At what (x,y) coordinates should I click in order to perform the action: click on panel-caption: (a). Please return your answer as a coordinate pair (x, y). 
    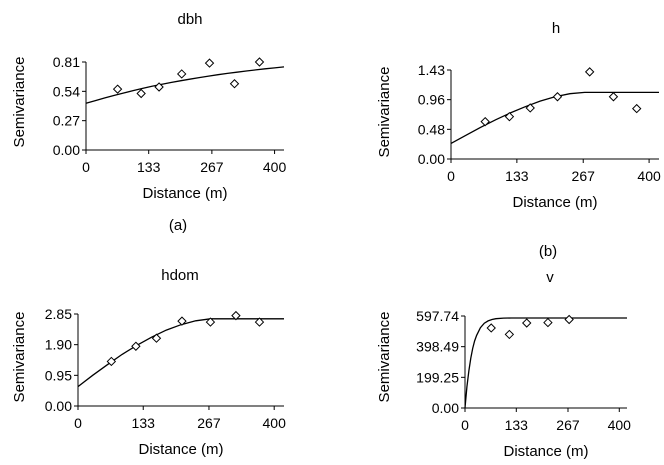
    Looking at the image, I should click on (178, 225).